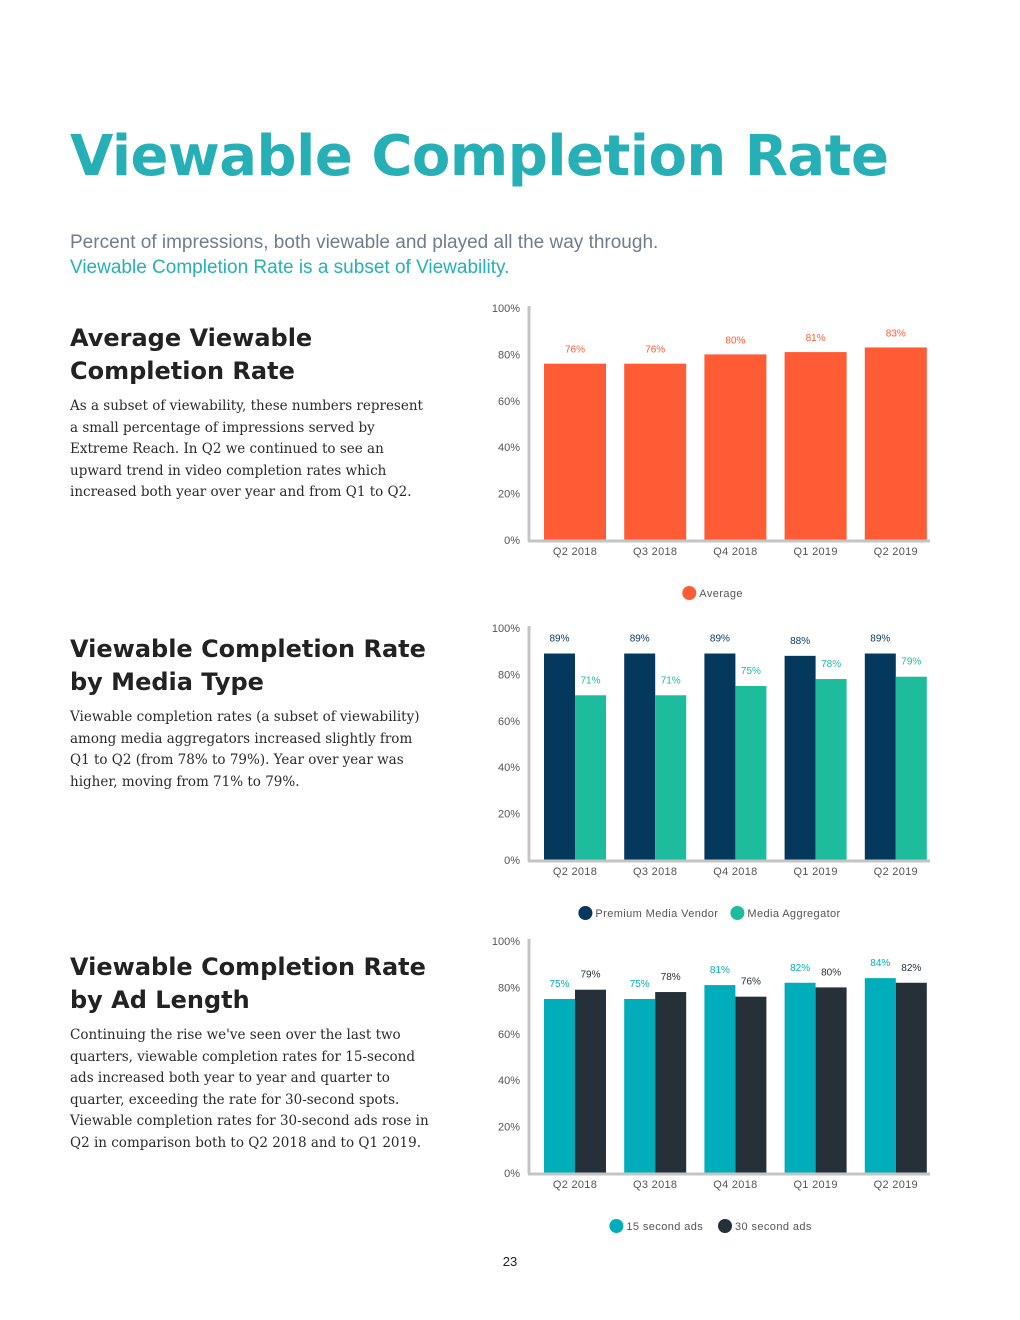  What do you see at coordinates (773, 1227) in the screenshot?
I see `legend-label: 30 second ads` at bounding box center [773, 1227].